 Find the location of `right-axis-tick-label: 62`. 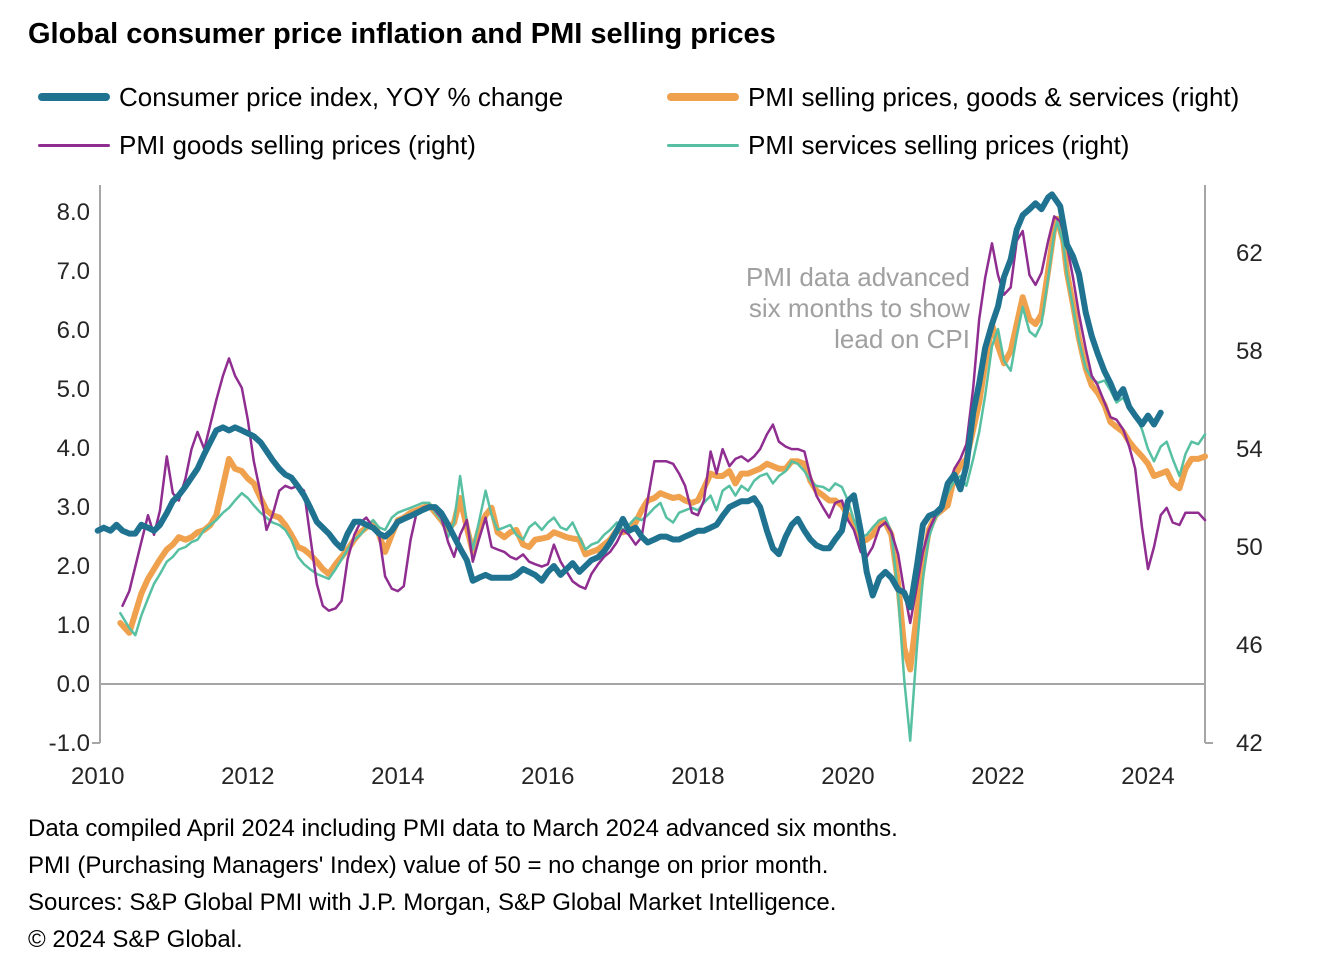

right-axis-tick-label: 62 is located at coordinates (1249, 253).